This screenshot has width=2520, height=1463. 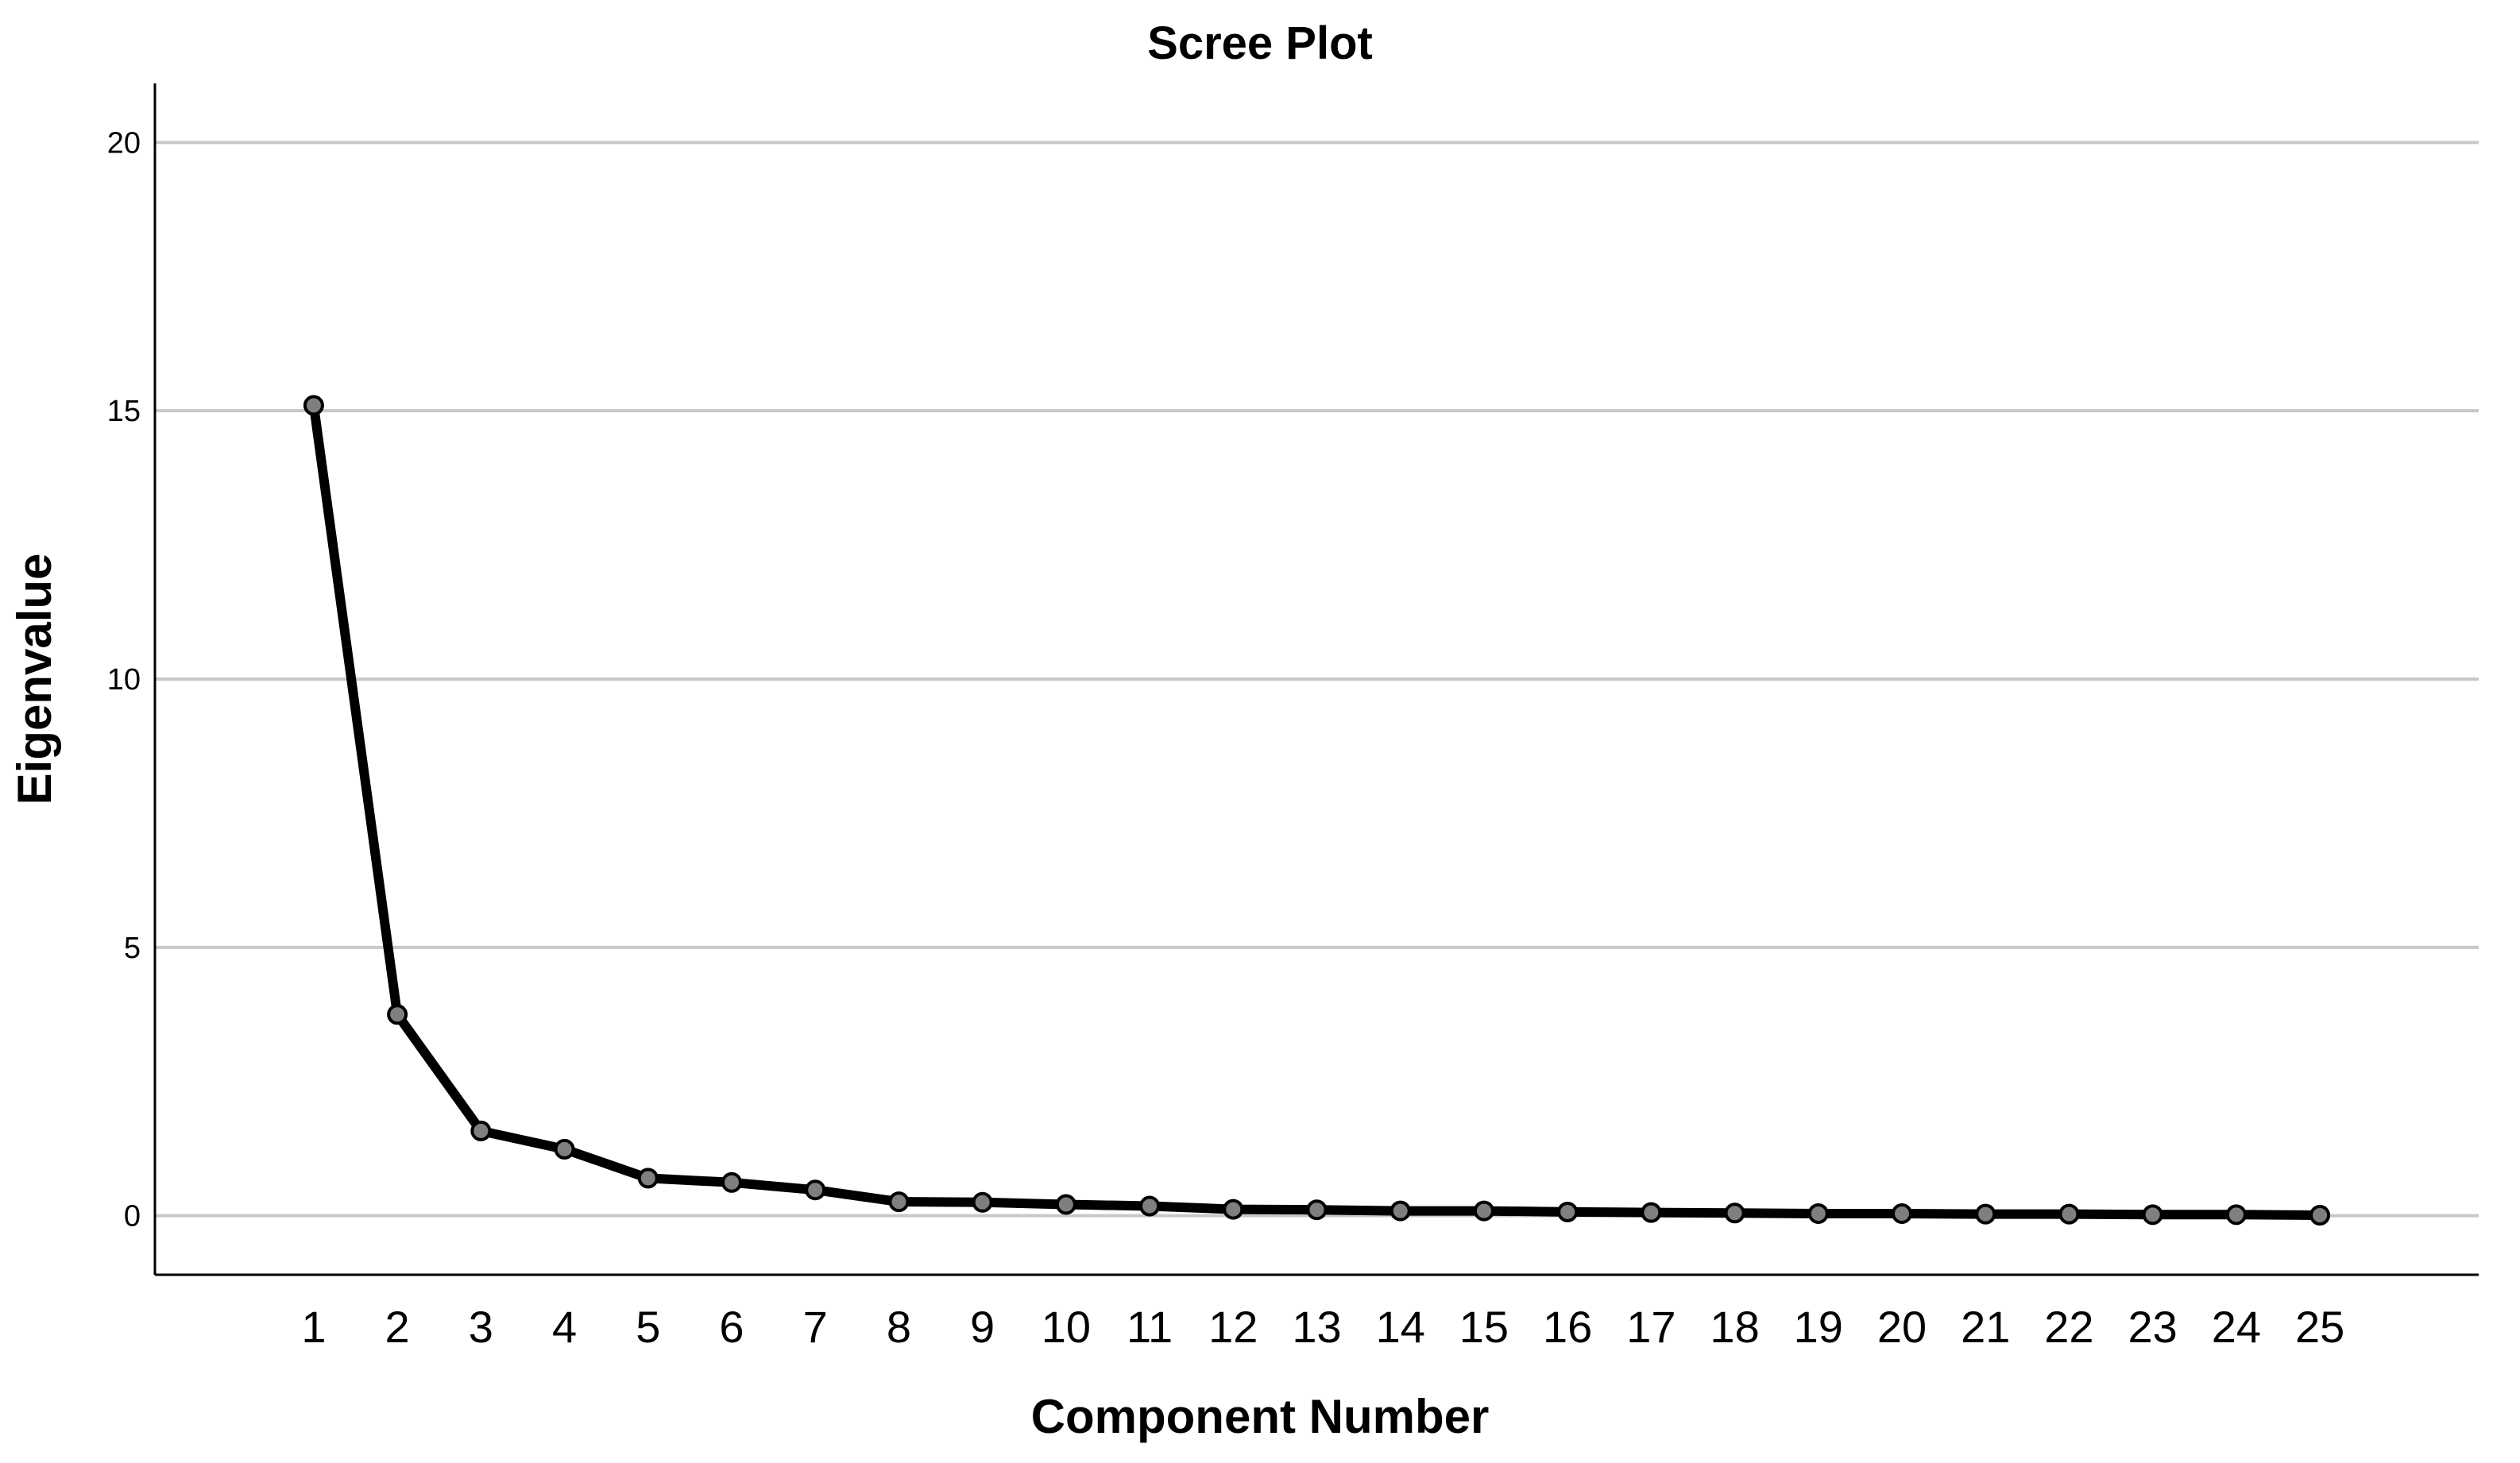 I want to click on x-tick-label: 3, so click(x=481, y=1327).